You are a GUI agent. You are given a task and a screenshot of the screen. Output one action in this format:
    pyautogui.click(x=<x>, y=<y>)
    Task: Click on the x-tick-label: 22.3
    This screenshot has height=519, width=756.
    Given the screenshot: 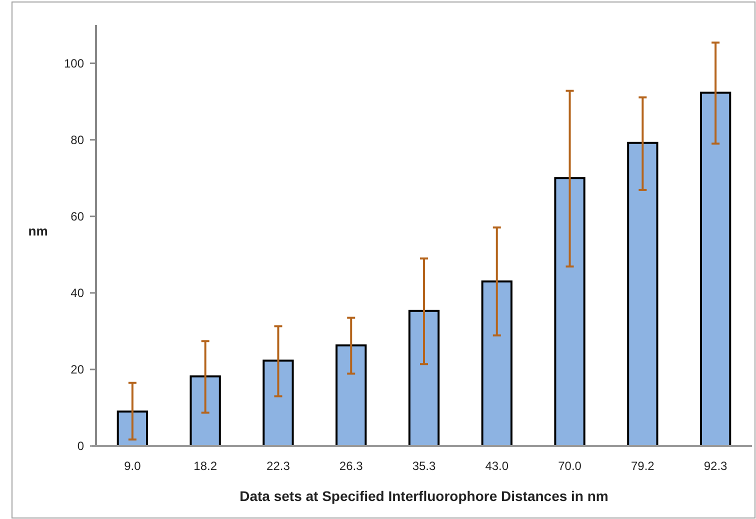 What is the action you would take?
    pyautogui.click(x=278, y=466)
    